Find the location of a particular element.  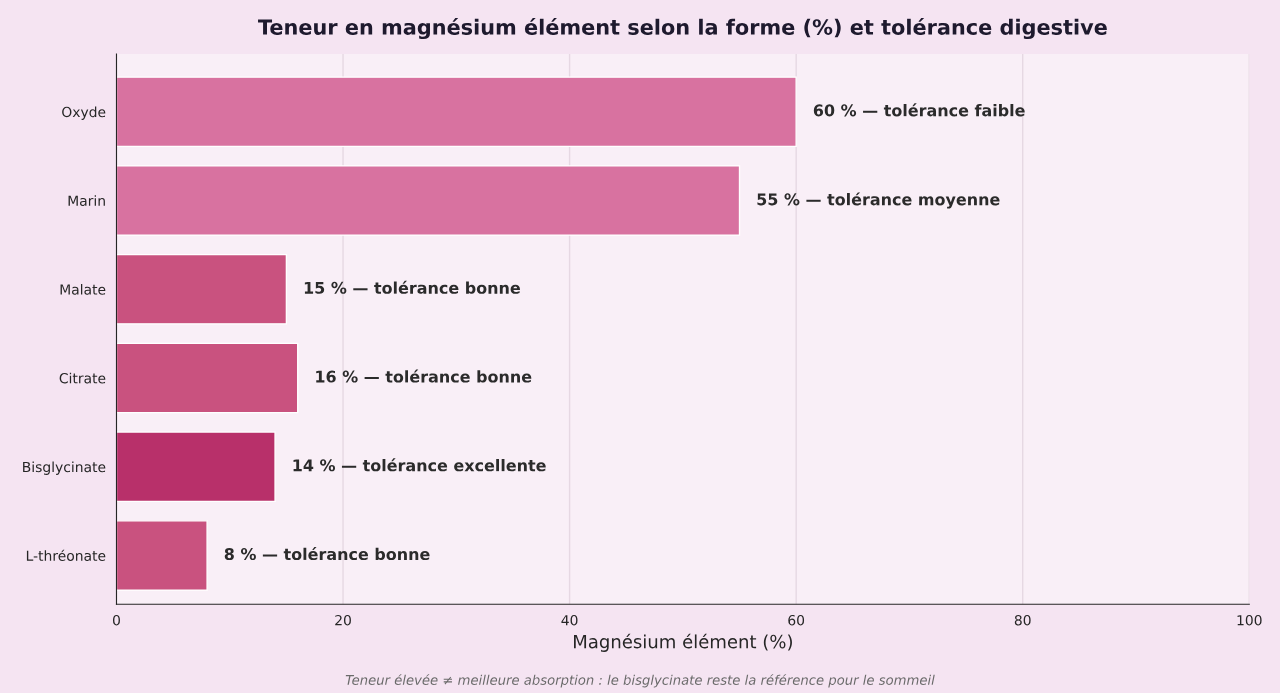

y-tick-label: Citrate is located at coordinates (82, 378).